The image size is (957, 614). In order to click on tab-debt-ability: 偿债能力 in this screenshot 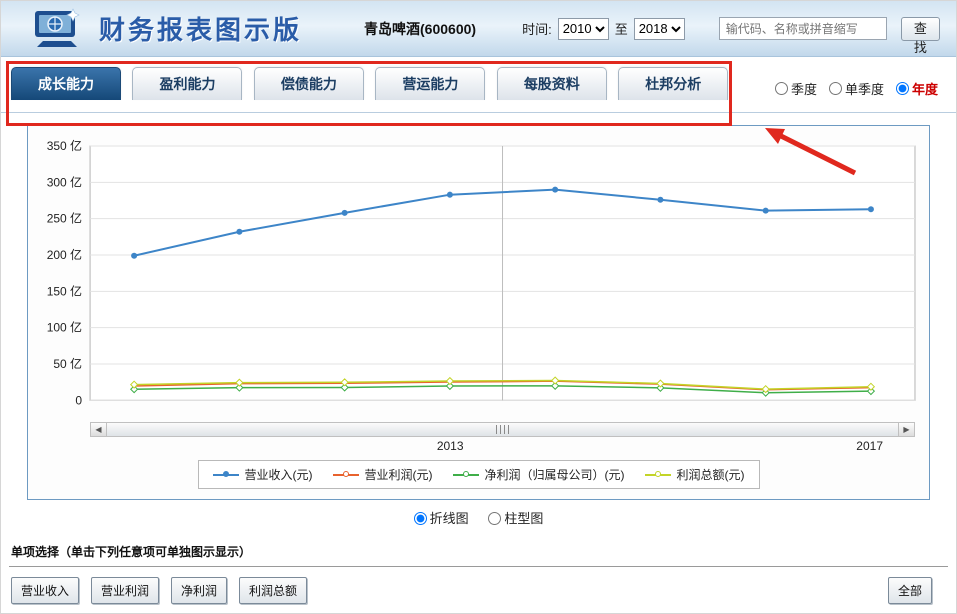, I will do `click(308, 83)`.